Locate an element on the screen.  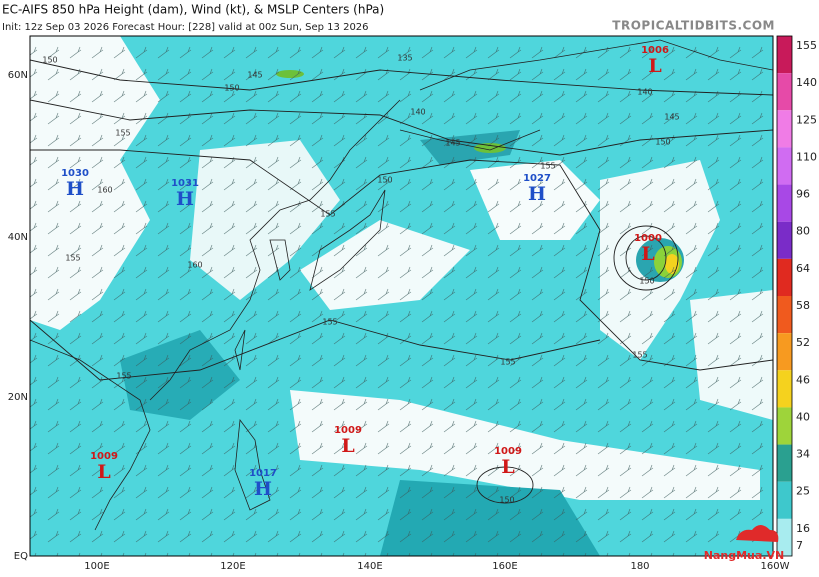
center-value: 1030 is located at coordinates (75, 173).